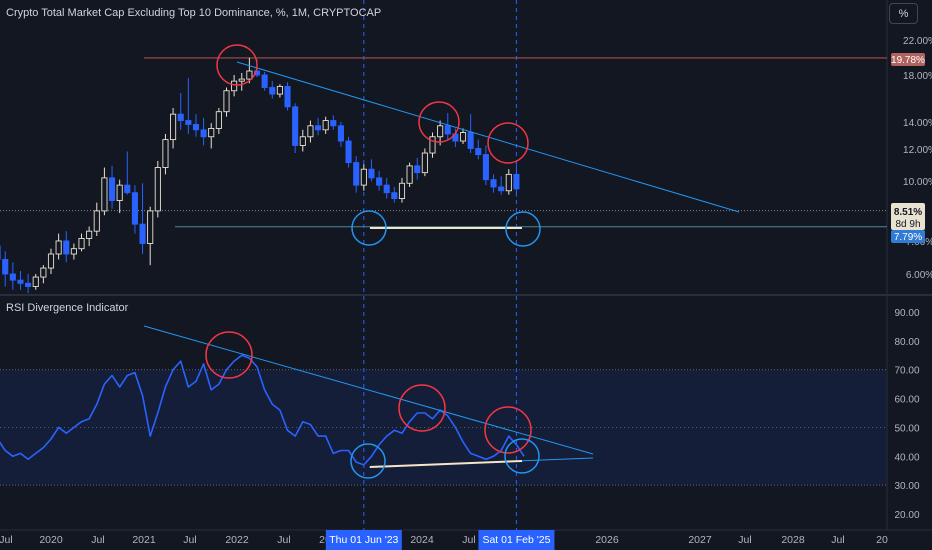  I want to click on rsi-tick-label: 40.00, so click(906, 457).